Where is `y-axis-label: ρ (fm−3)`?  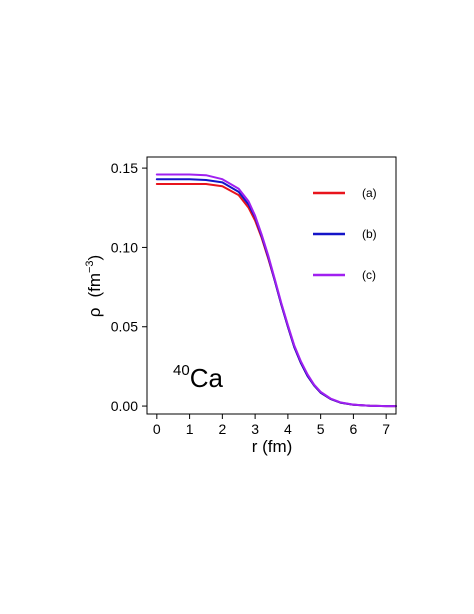 y-axis-label: ρ (fm−3) is located at coordinates (94, 286).